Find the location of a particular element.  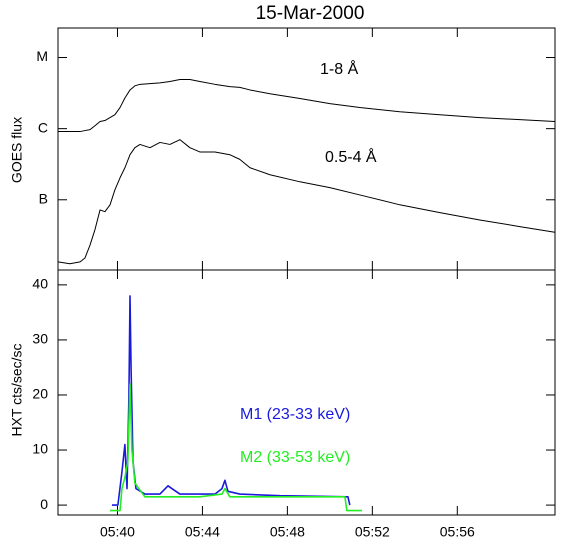

x-tick-label: 05:40 is located at coordinates (117, 532).